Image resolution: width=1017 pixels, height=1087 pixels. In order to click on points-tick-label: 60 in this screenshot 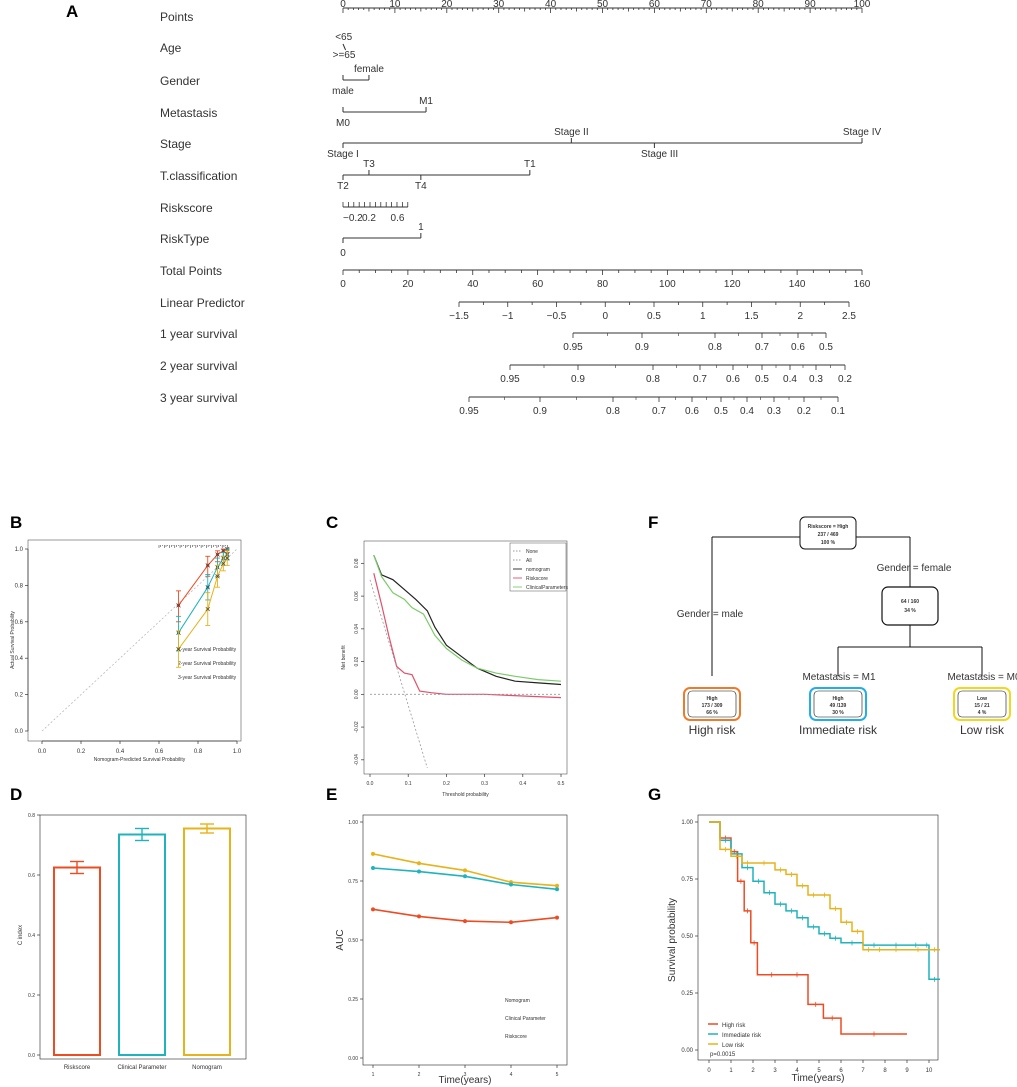, I will do `click(655, 5)`.